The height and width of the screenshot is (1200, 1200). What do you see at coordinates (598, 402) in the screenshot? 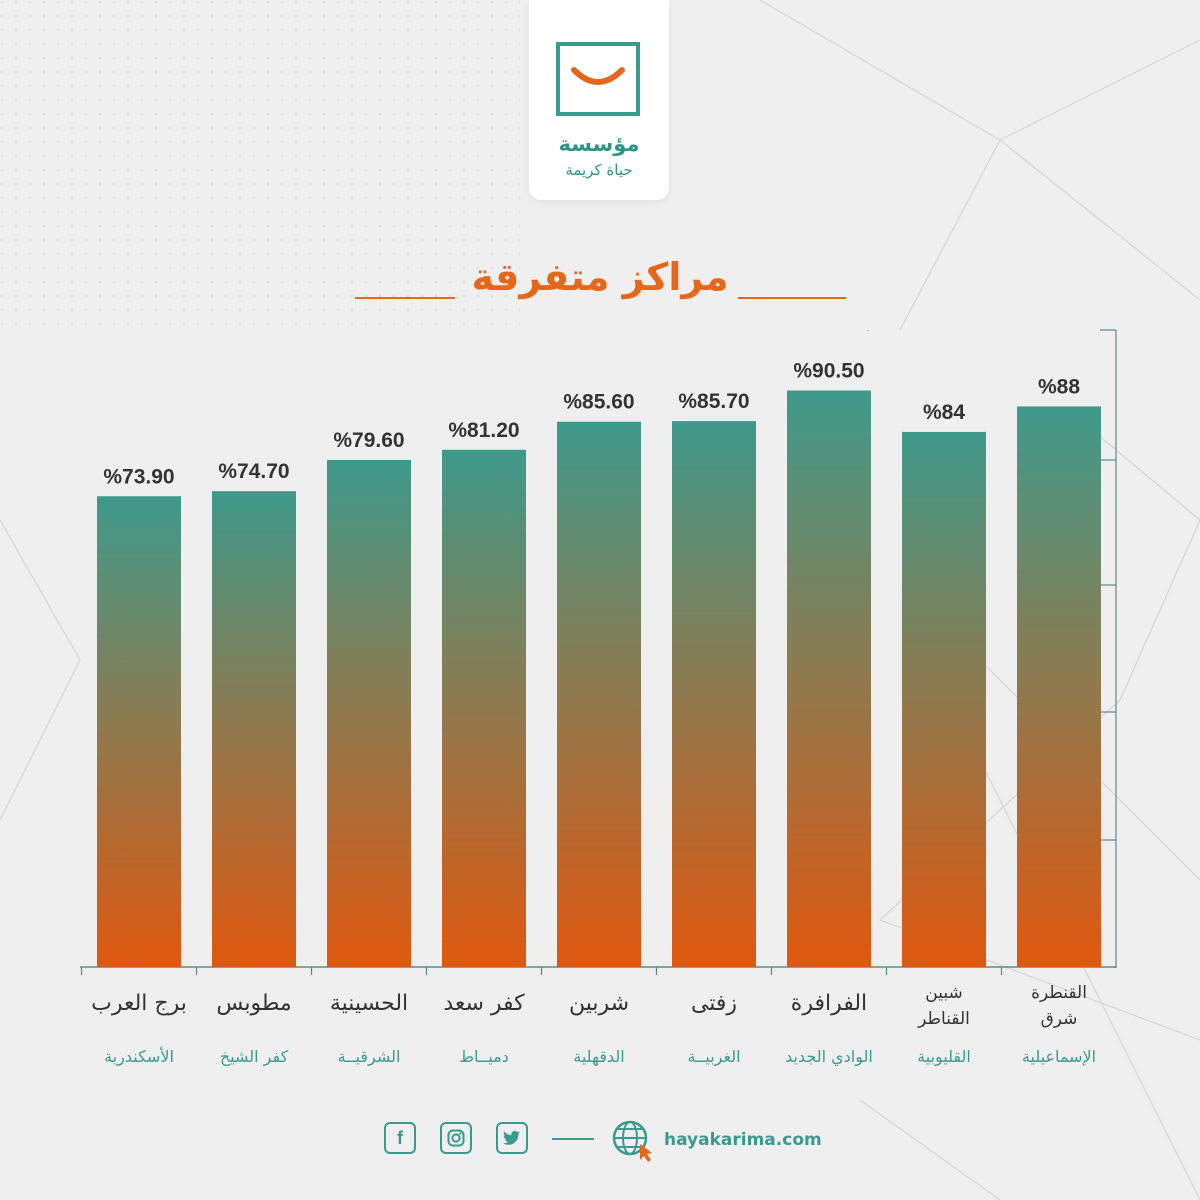
I see `data-label: %85.60` at bounding box center [598, 402].